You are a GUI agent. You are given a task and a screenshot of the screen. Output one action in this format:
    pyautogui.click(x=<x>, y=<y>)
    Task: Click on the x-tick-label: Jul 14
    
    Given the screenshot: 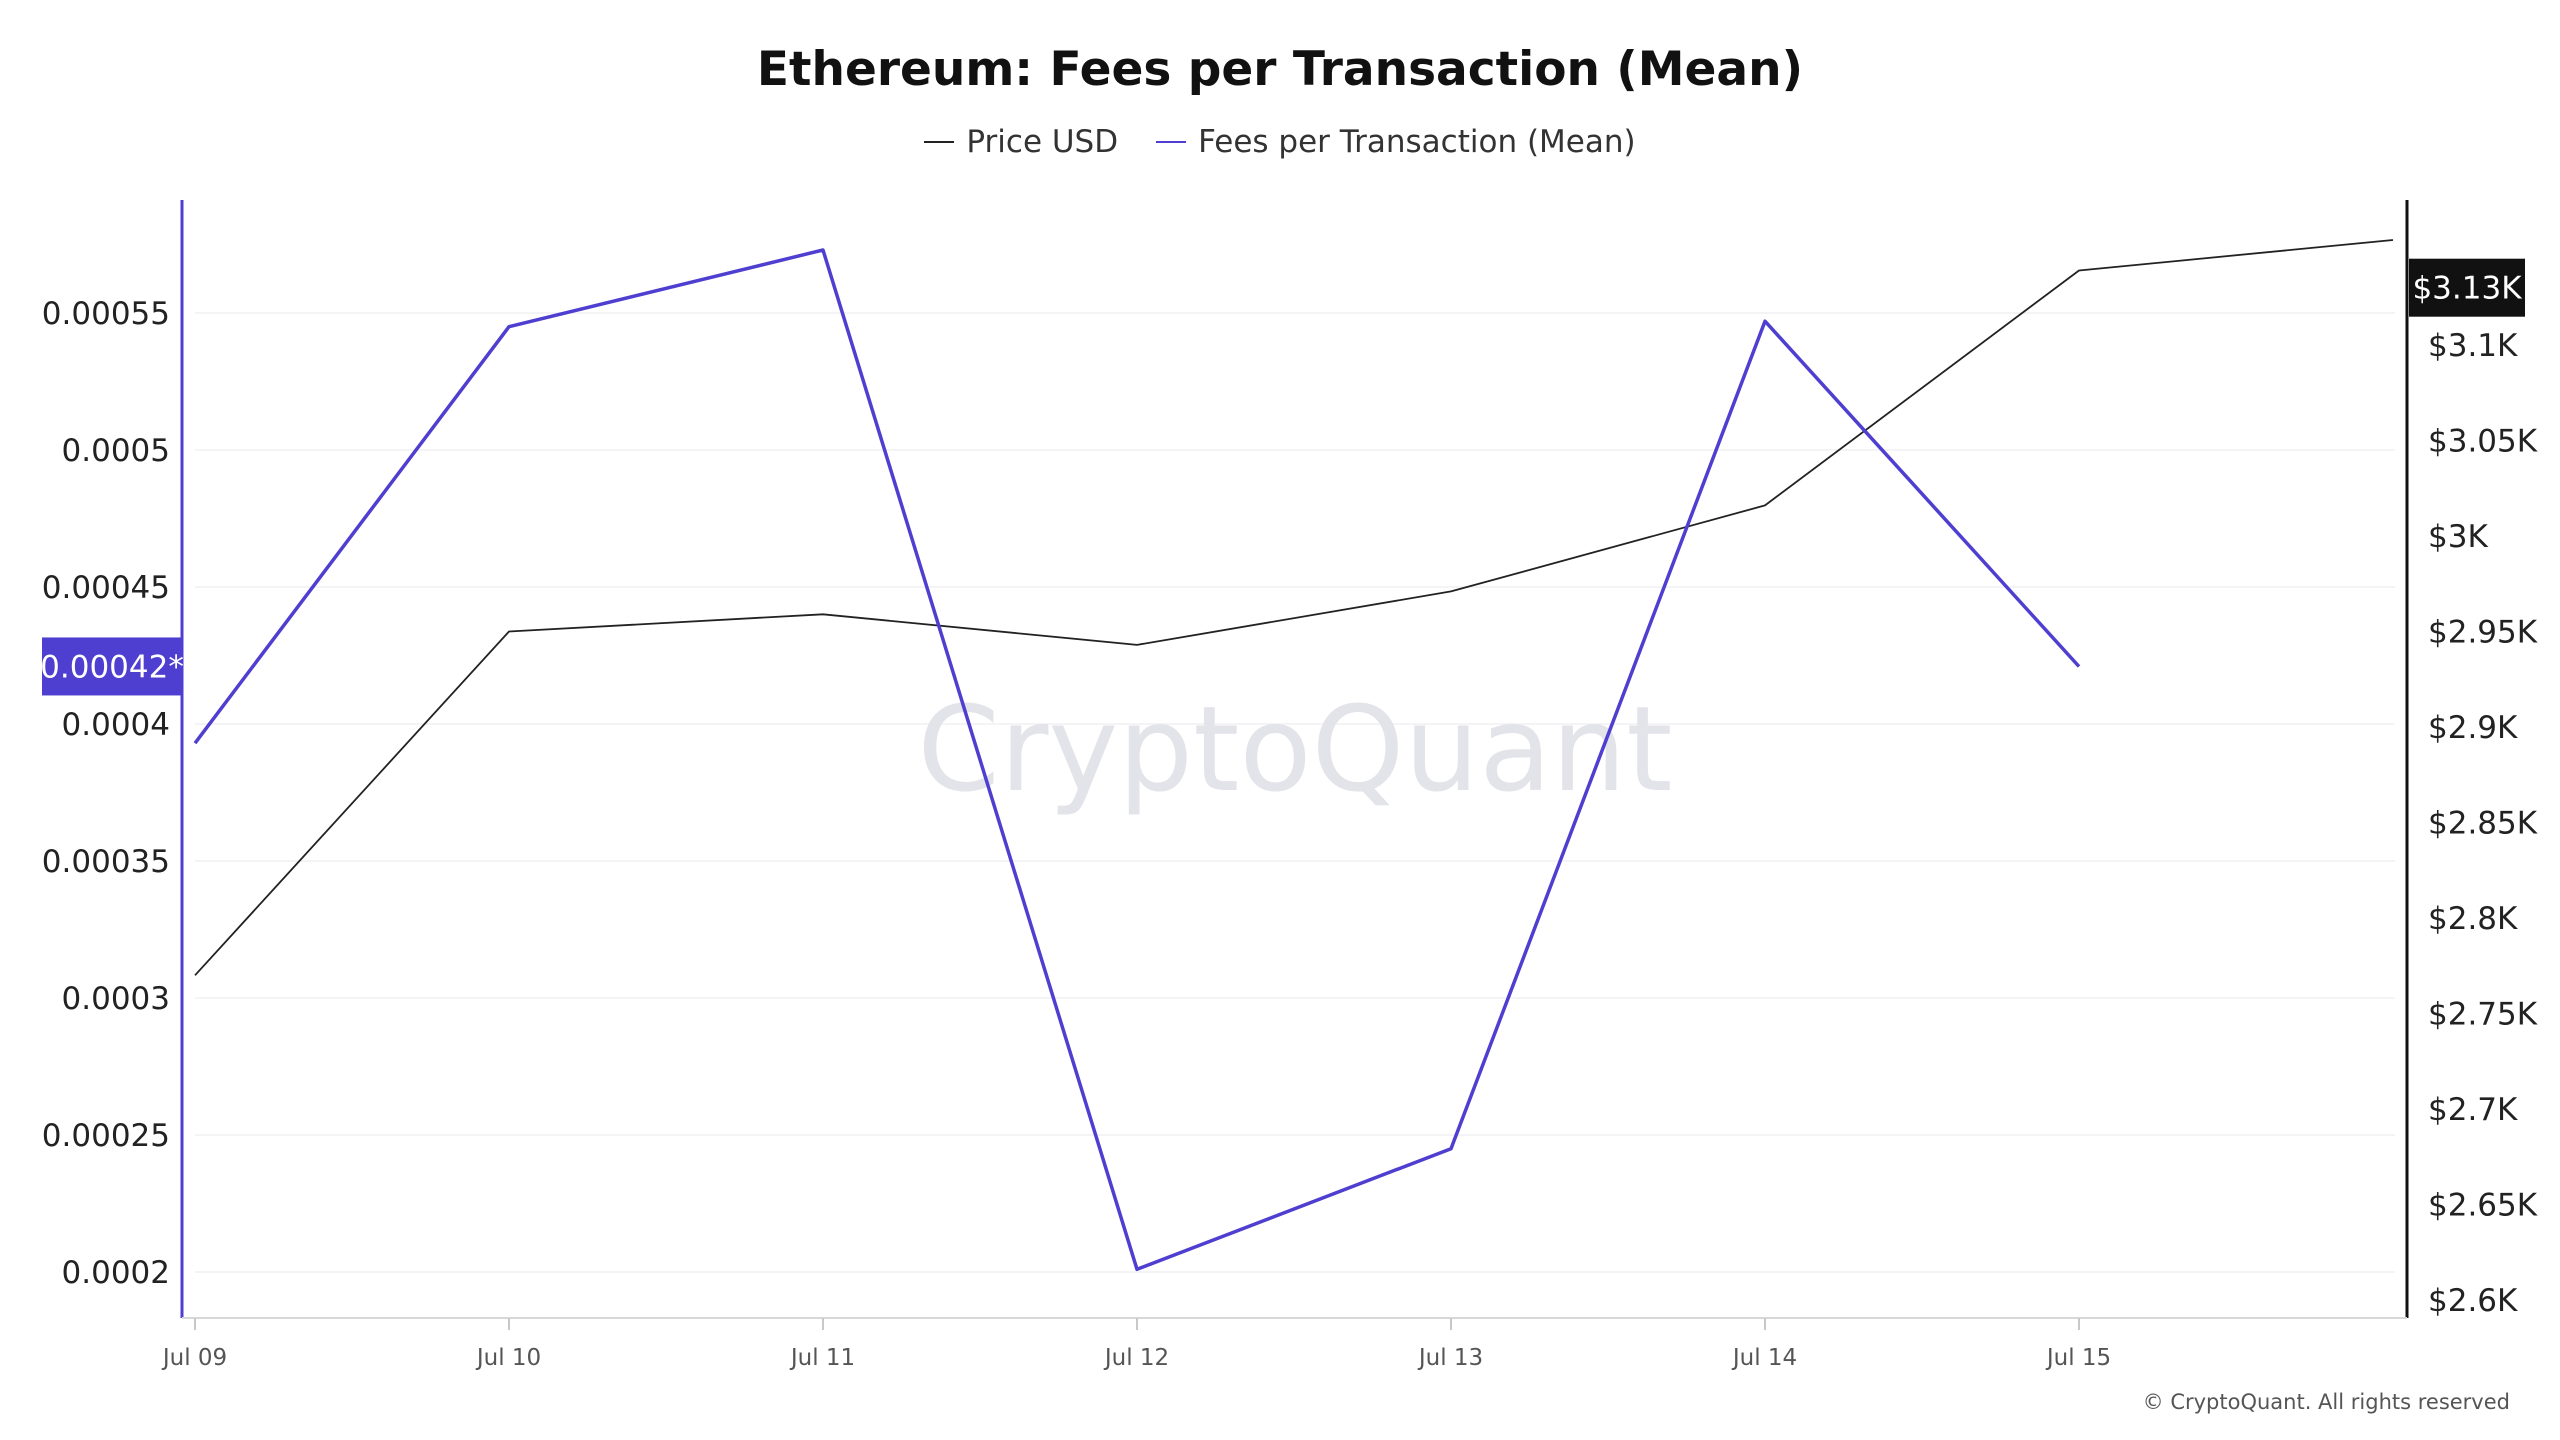 What is the action you would take?
    pyautogui.click(x=1764, y=1358)
    